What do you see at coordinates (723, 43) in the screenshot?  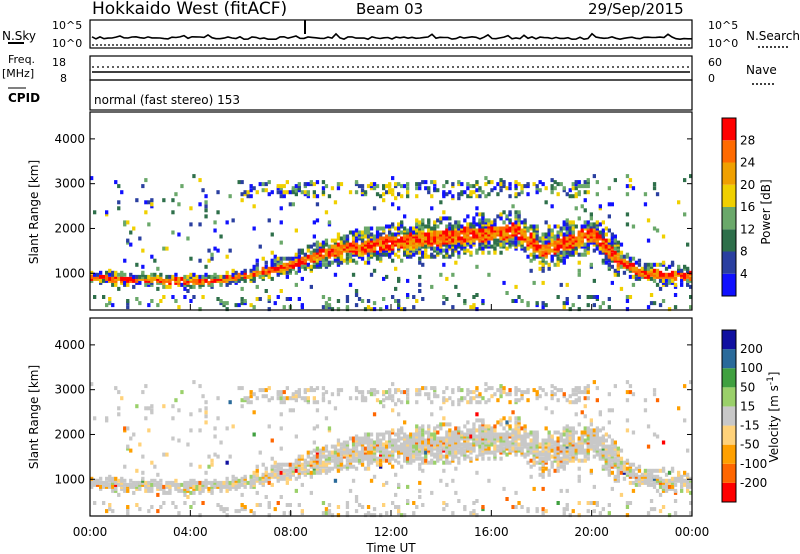 I see `noise-tick-bottom-right: 10^0` at bounding box center [723, 43].